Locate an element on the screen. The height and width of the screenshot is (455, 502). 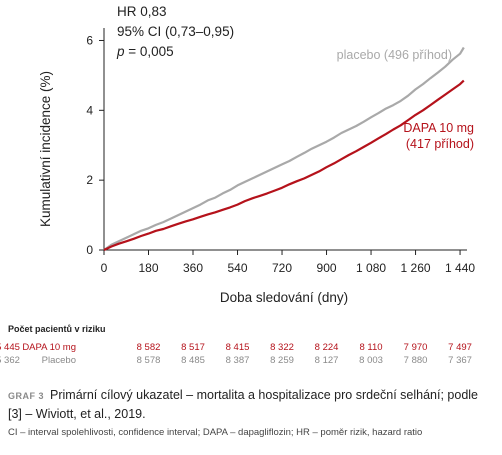
risk-cell: 8 127 is located at coordinates (326, 360).